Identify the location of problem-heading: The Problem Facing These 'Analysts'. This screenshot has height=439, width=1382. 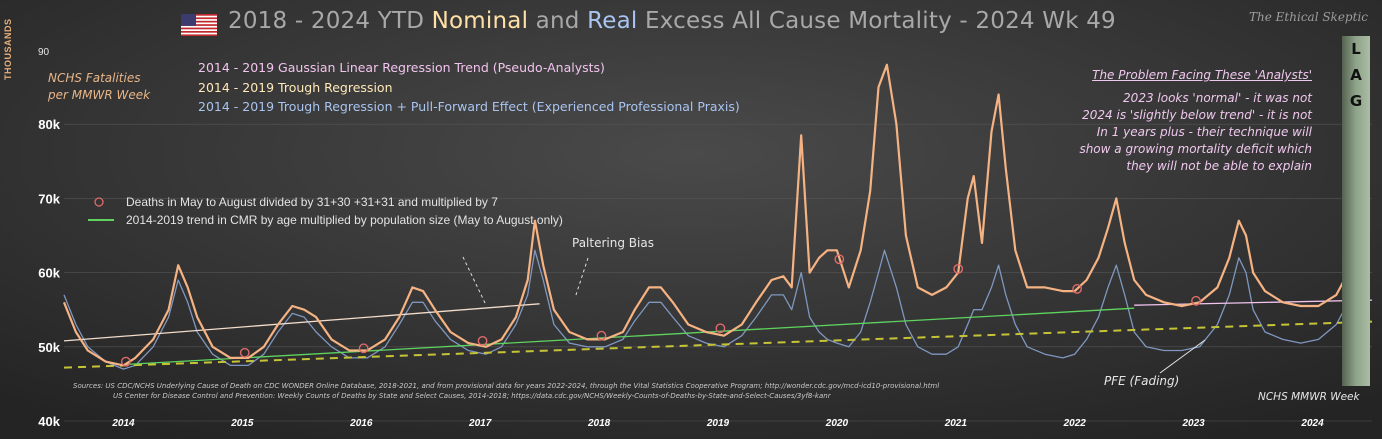
(1202, 75).